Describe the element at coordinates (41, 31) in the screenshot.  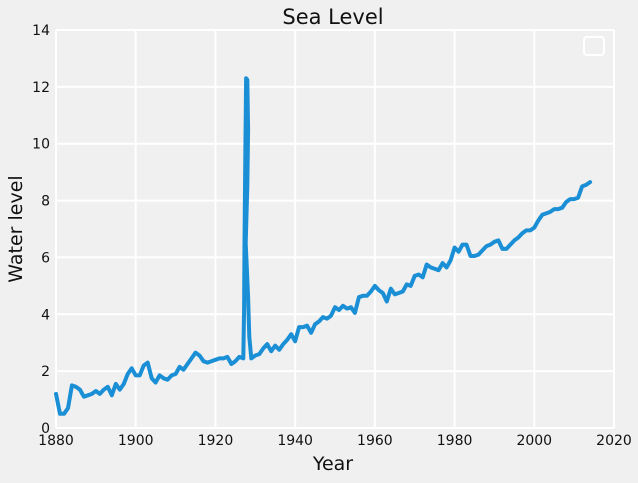
I see `y-tick-label: 14` at that location.